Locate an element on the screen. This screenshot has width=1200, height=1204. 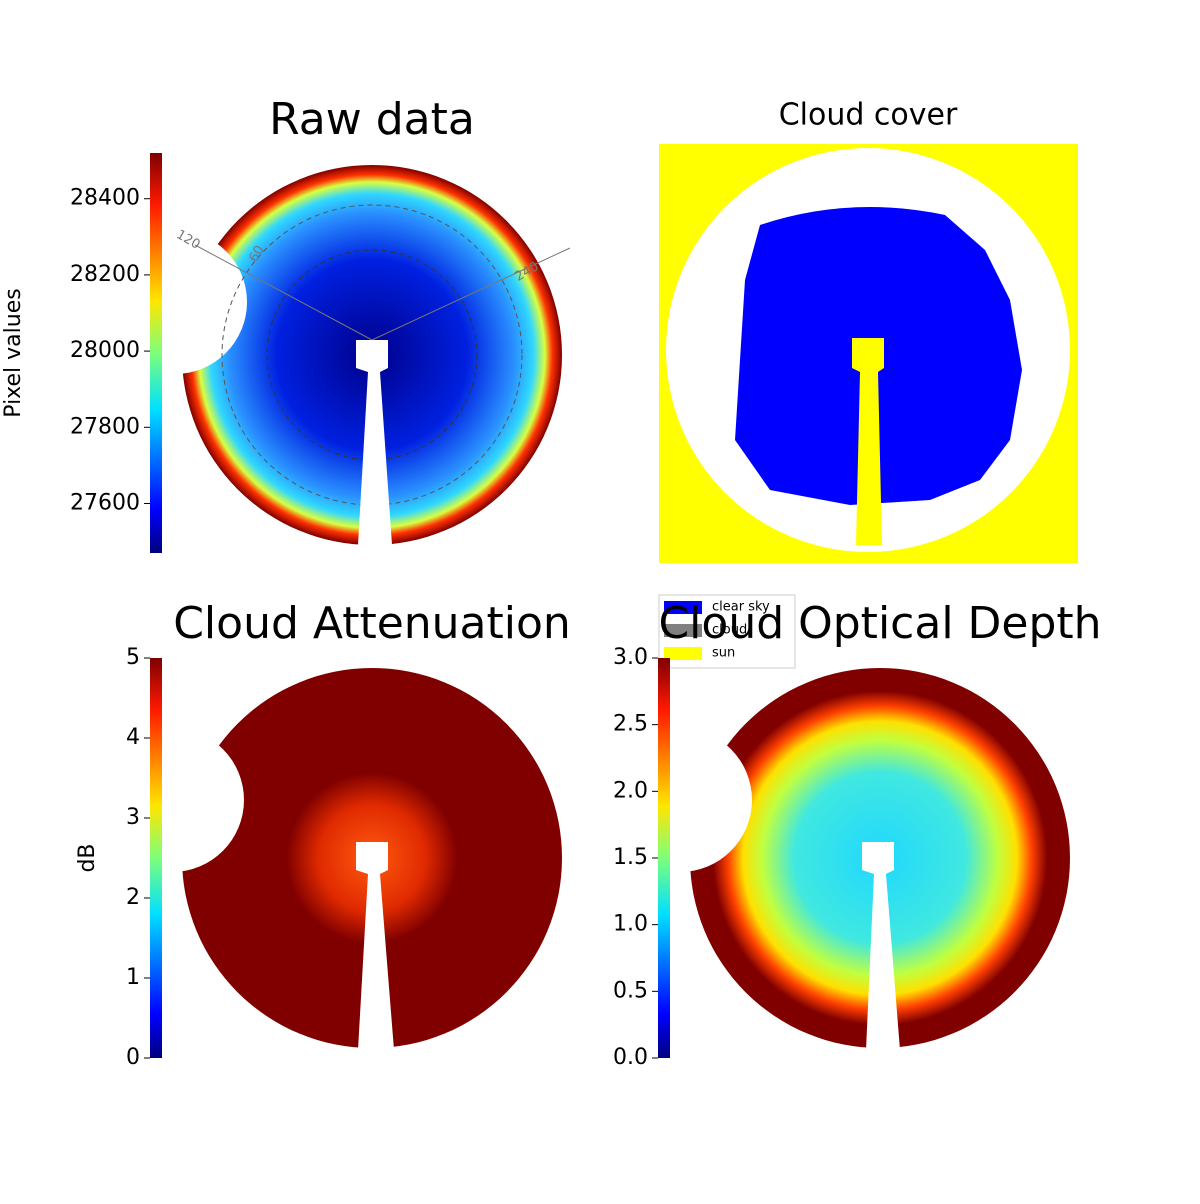
colorbar-tick-label: 4 is located at coordinates (133, 737).